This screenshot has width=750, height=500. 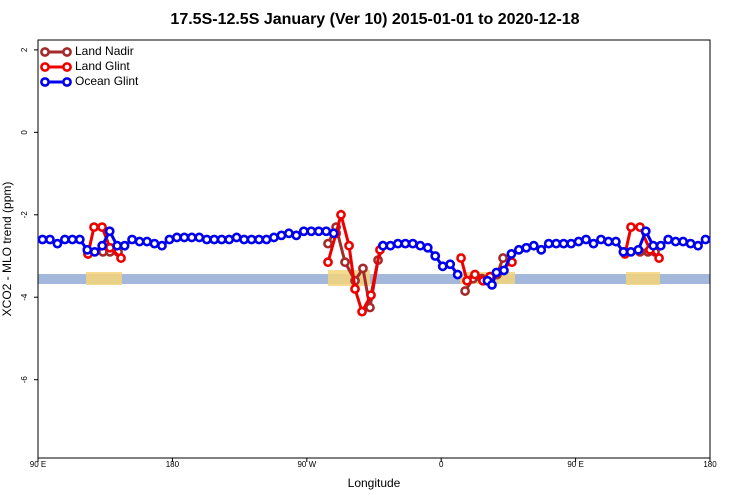 What do you see at coordinates (107, 81) in the screenshot?
I see `legend-label: Ocean Glint` at bounding box center [107, 81].